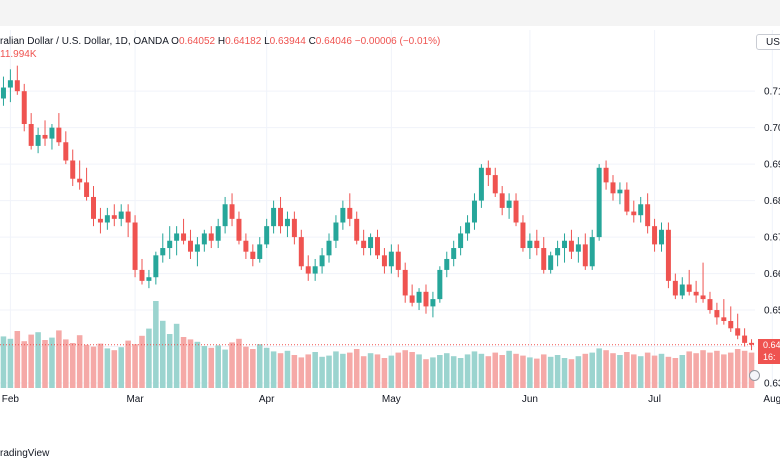 The width and height of the screenshot is (780, 470). Describe the element at coordinates (390, 13) in the screenshot. I see `browser-top-strip` at that location.